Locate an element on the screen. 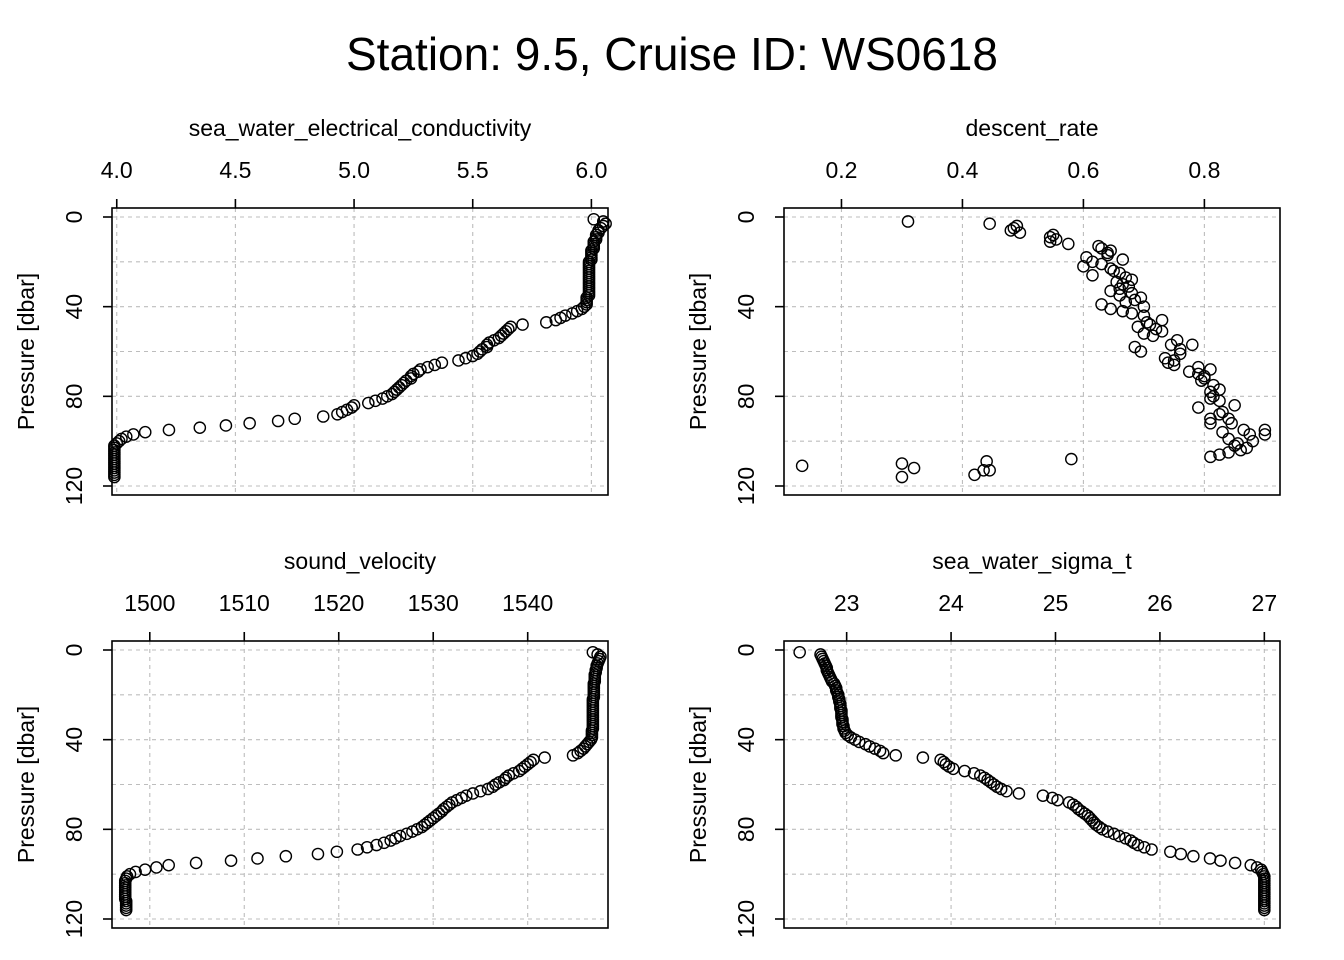  x-tick-label: 5.5 is located at coordinates (473, 170).